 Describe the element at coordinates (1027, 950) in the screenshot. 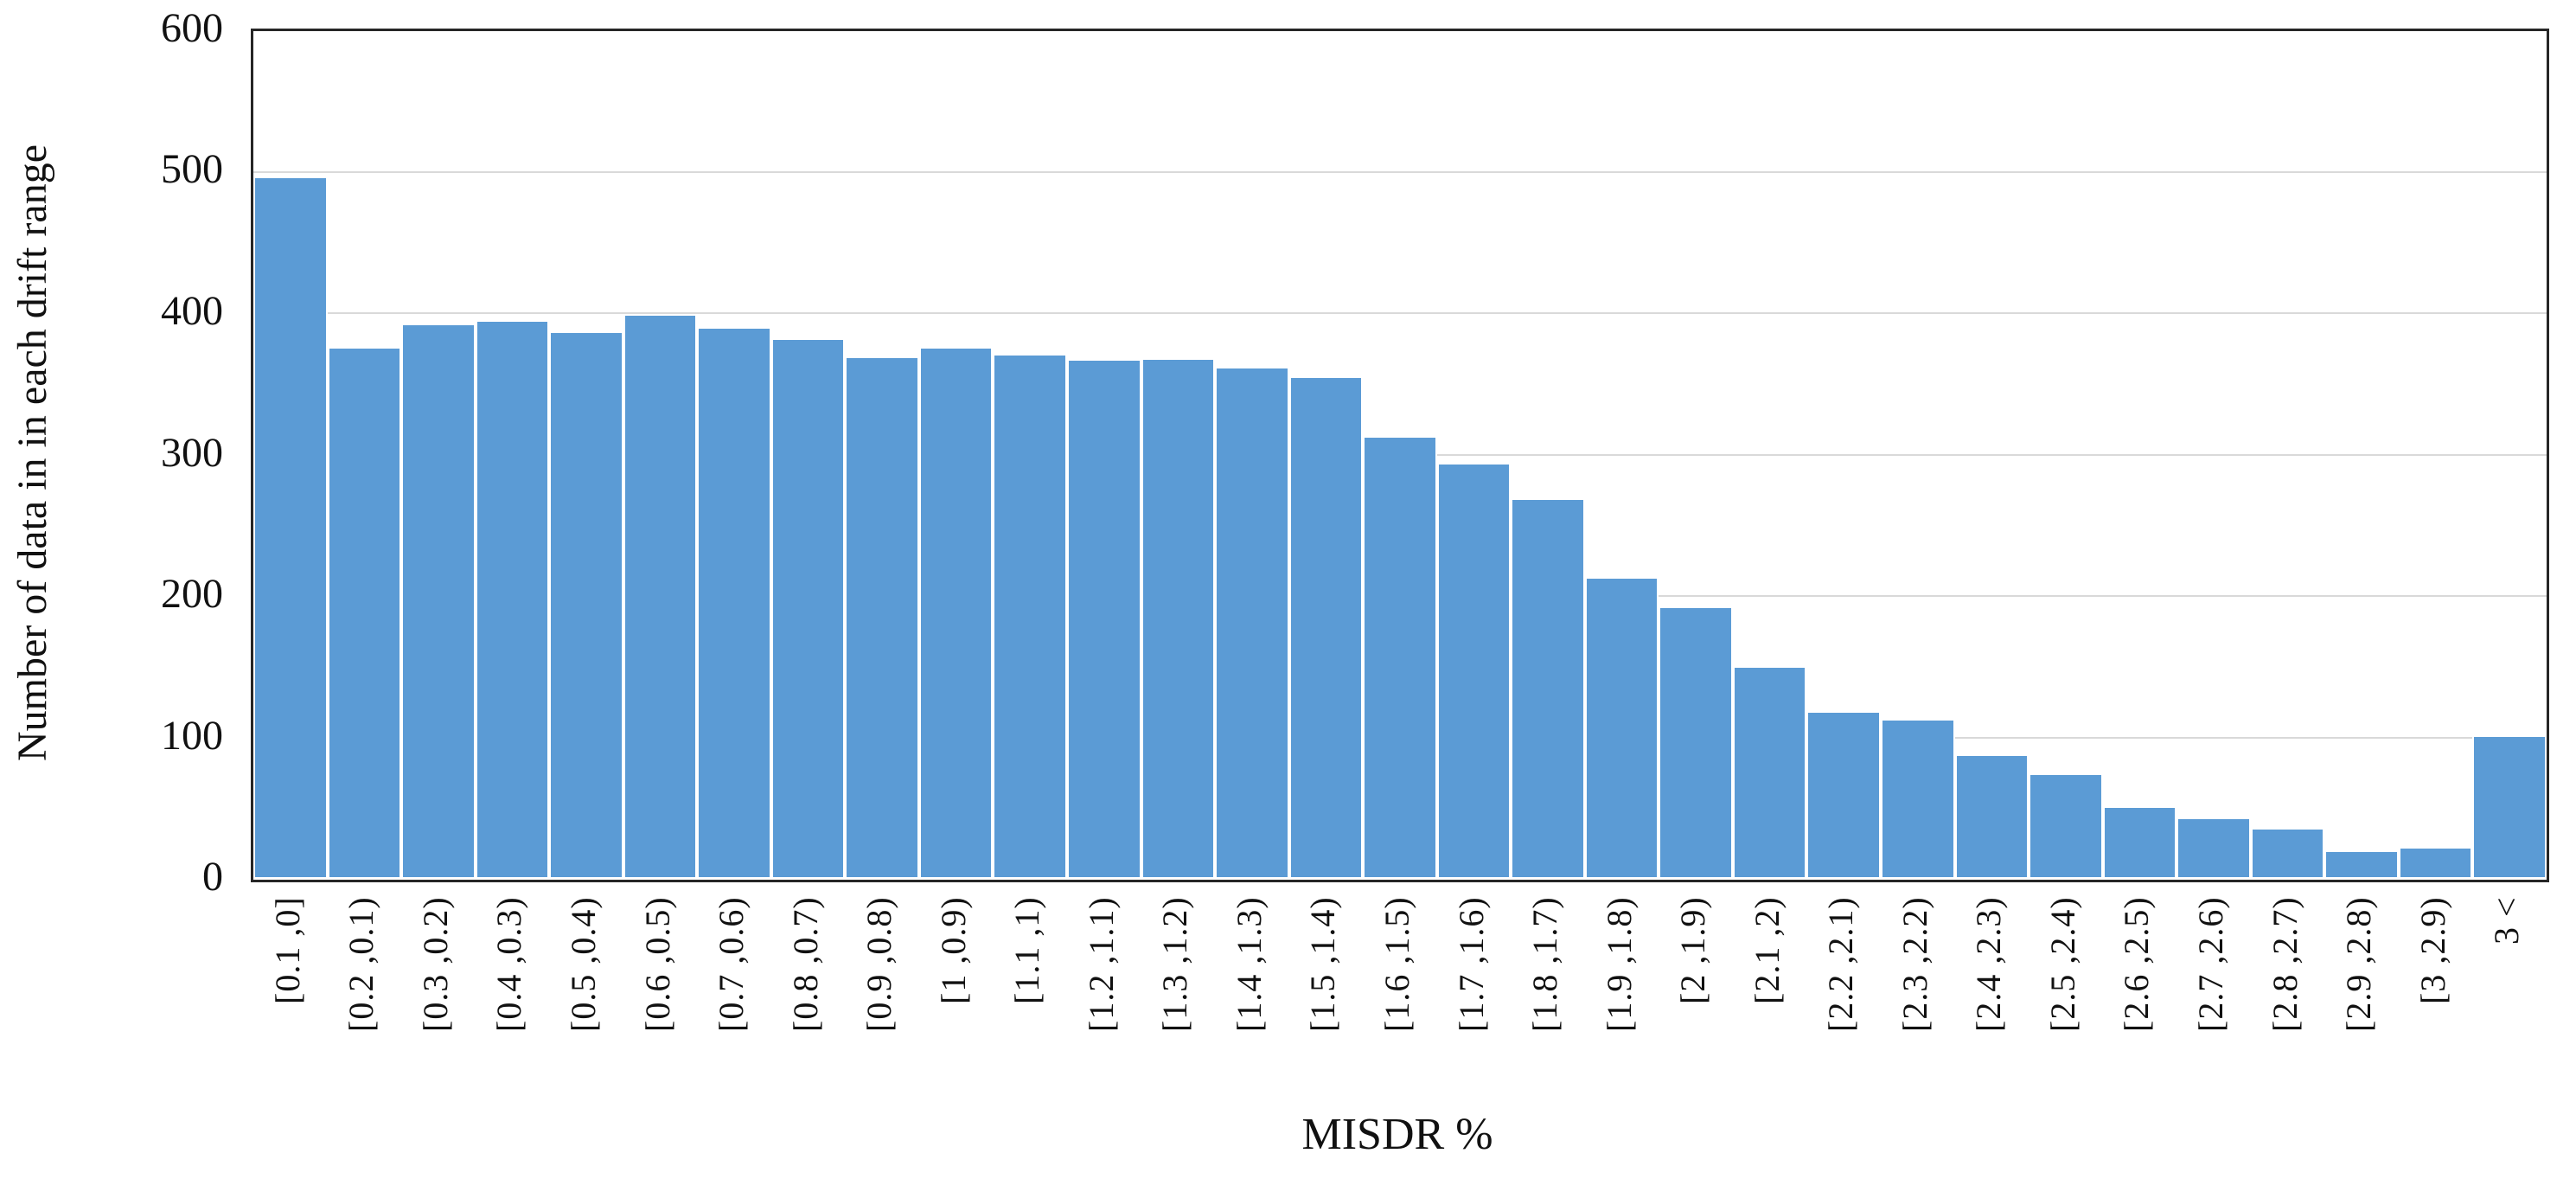

I see `x-category-label: [1.1 ,1)` at that location.